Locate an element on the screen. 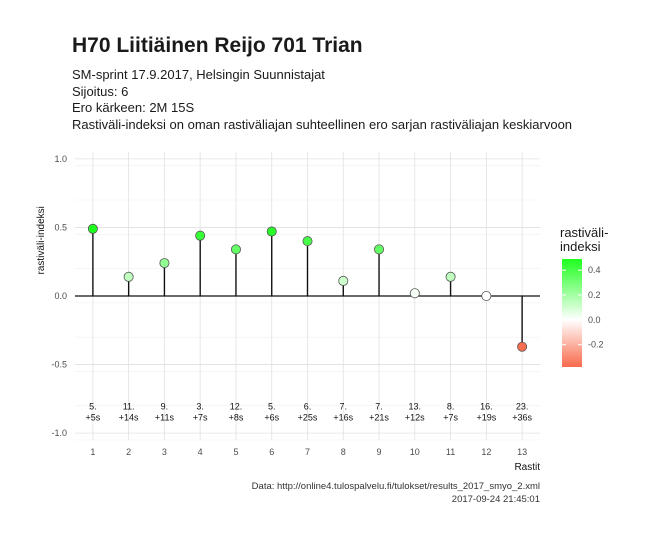  x-tick-label: 6 is located at coordinates (271, 452).